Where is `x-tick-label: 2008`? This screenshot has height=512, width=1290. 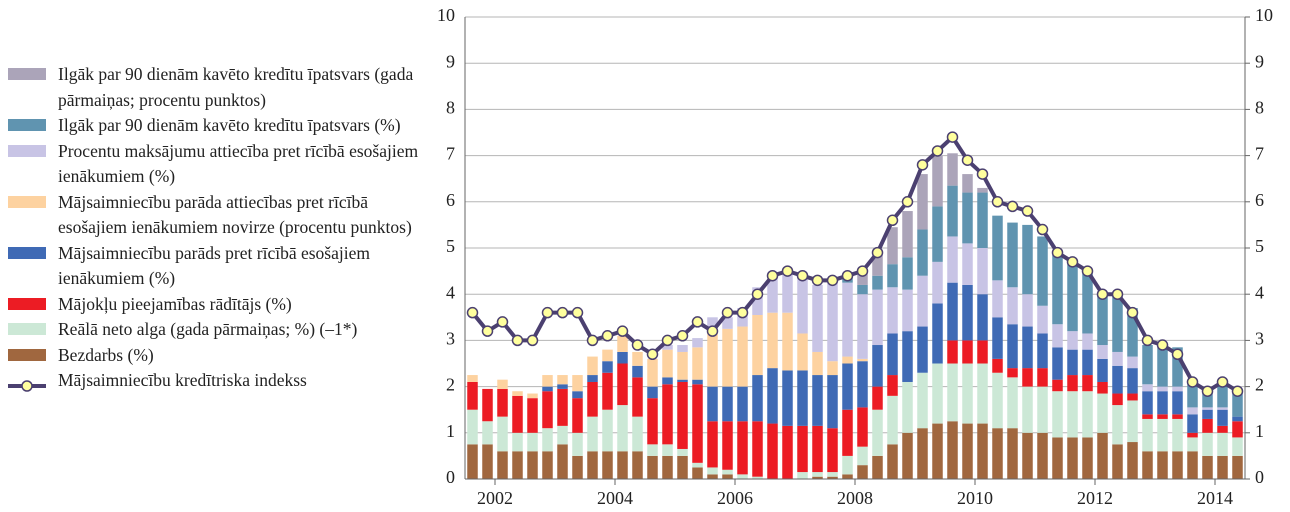
x-tick-label: 2008 is located at coordinates (855, 498).